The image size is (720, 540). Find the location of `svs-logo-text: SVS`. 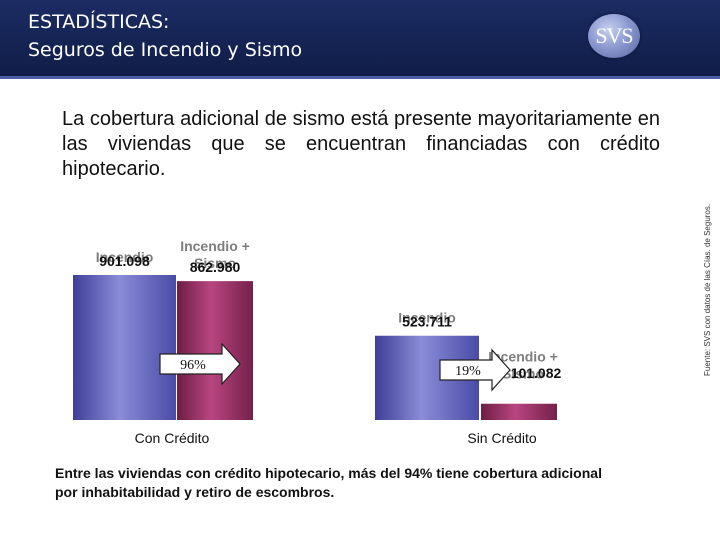

svs-logo-text: SVS is located at coordinates (614, 35).